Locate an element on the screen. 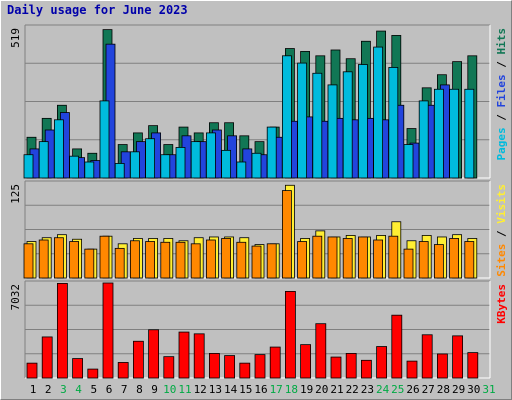 This screenshot has width=512, height=400. x-tick-label-day-28: 28 is located at coordinates (443, 389).